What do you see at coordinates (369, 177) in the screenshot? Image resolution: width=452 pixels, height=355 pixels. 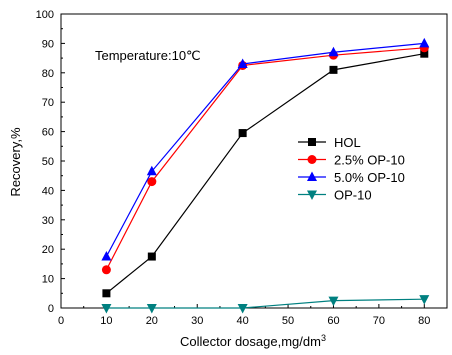 I see `legend-label: 5.0% OP-10` at bounding box center [369, 177].